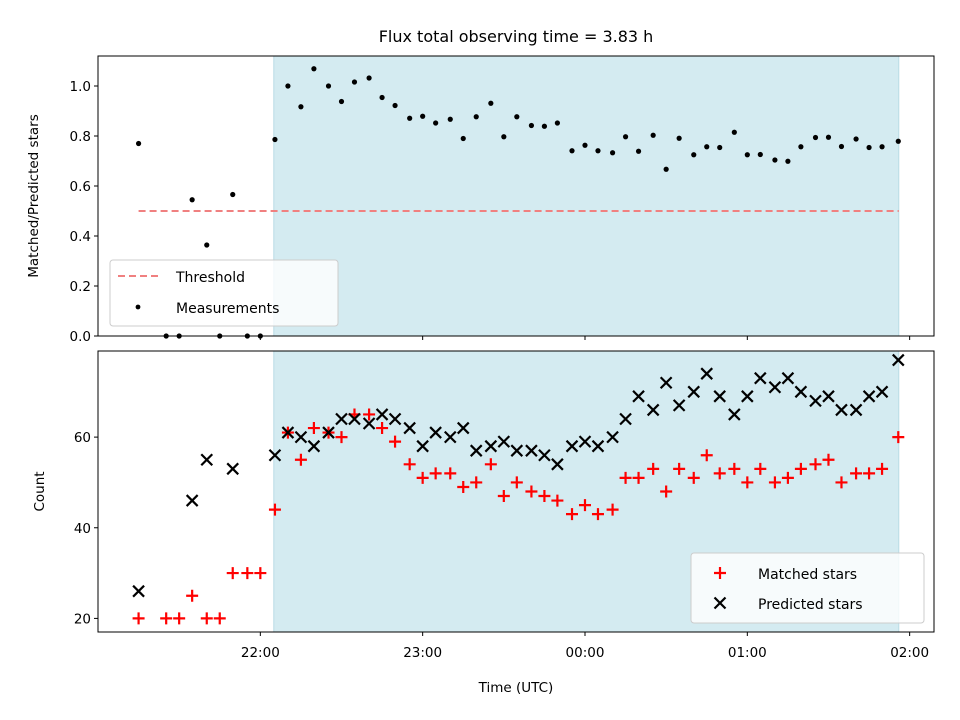 This screenshot has height=720, width=960. What do you see at coordinates (40, 491) in the screenshot?
I see `y-axis-label: Count` at bounding box center [40, 491].